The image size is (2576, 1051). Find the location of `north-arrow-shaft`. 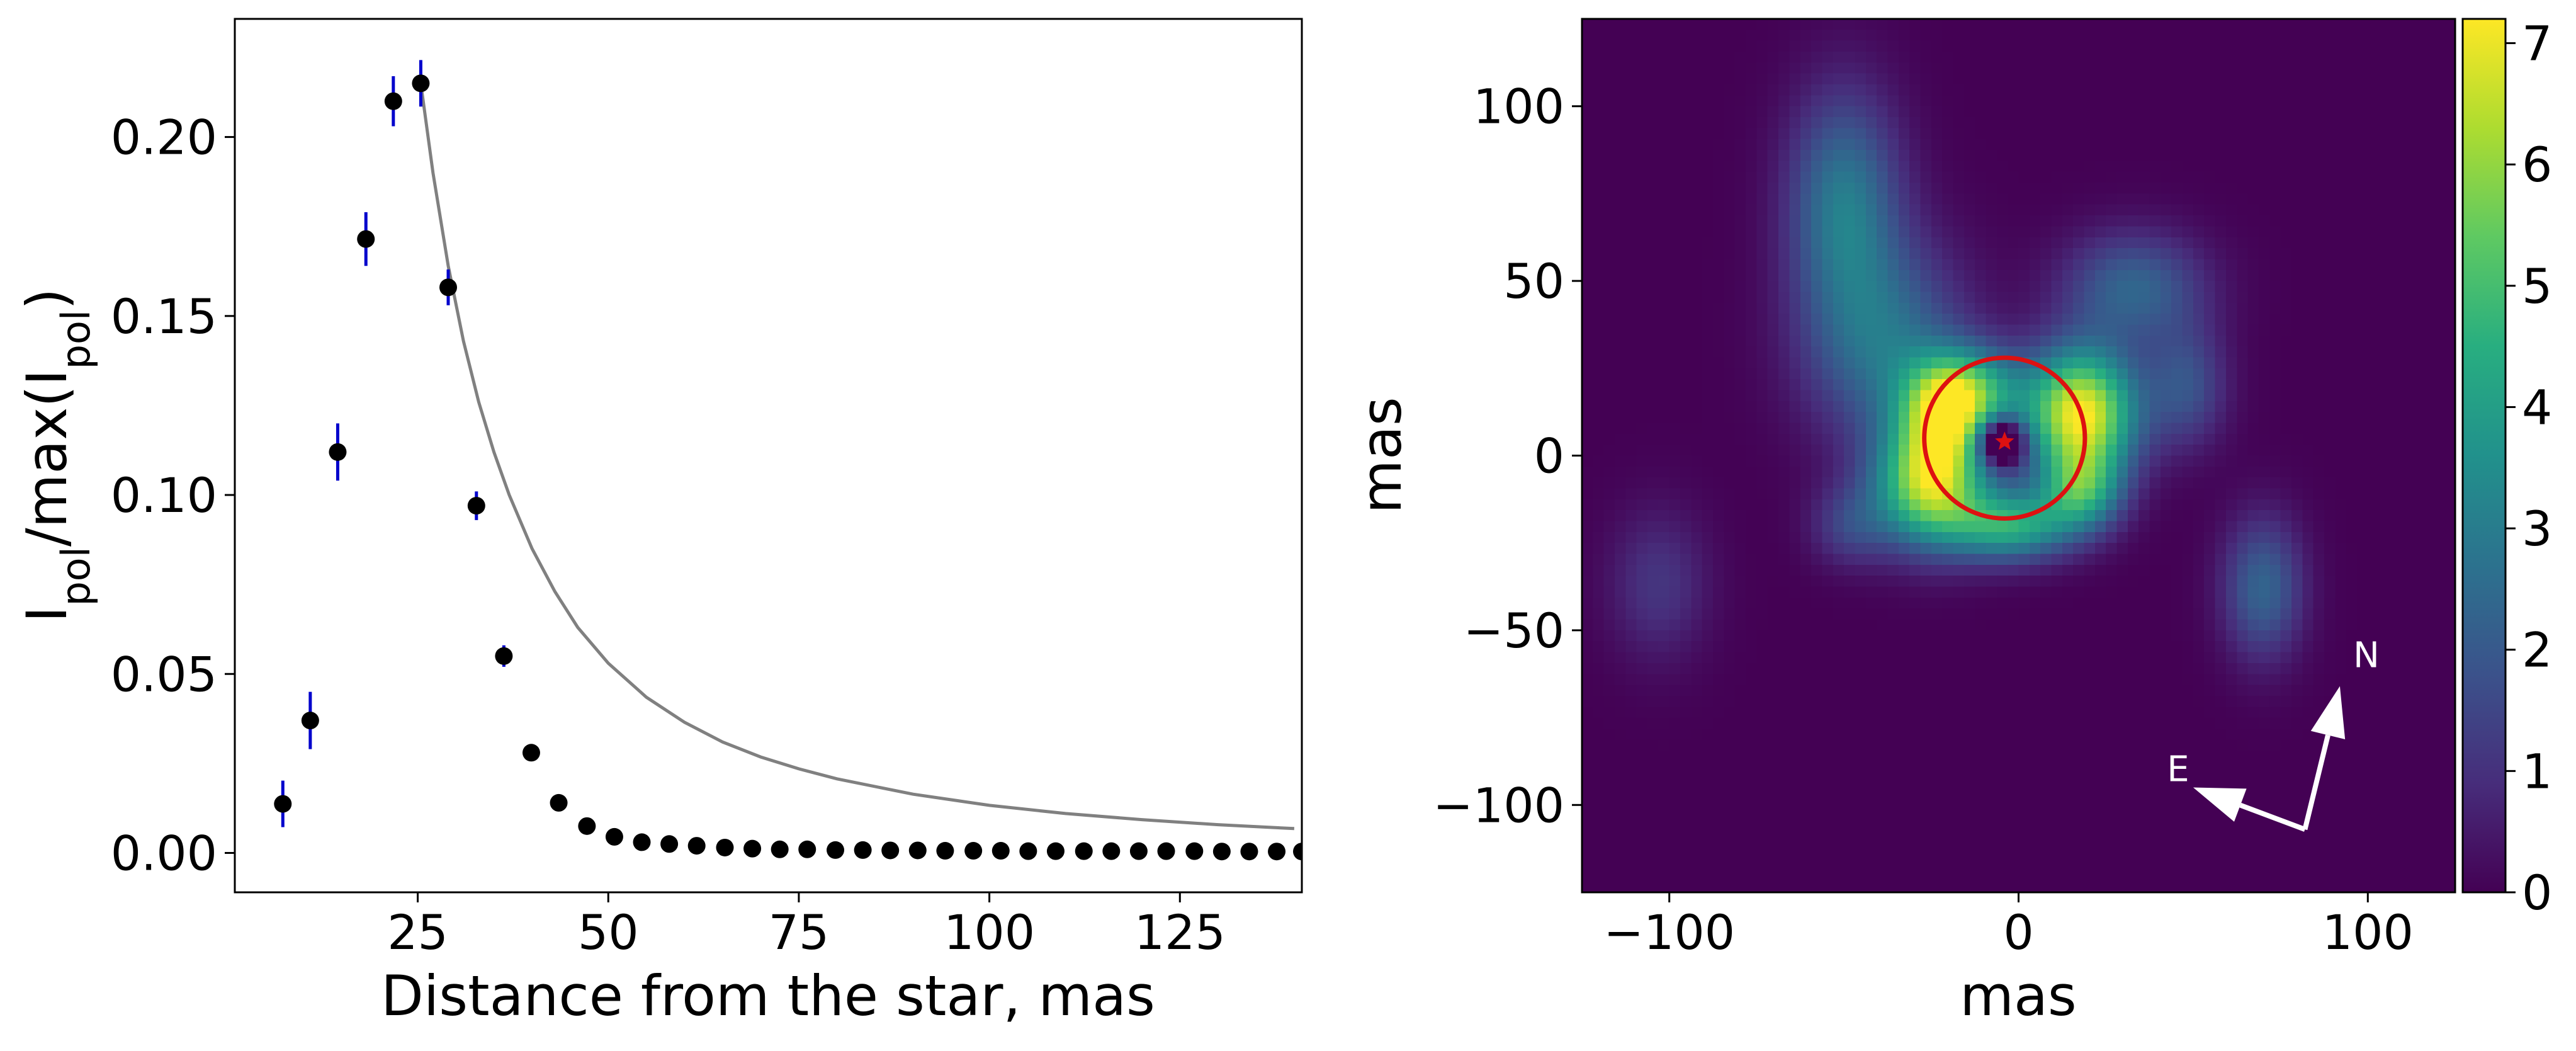

north-arrow-shaft is located at coordinates (2316, 782).